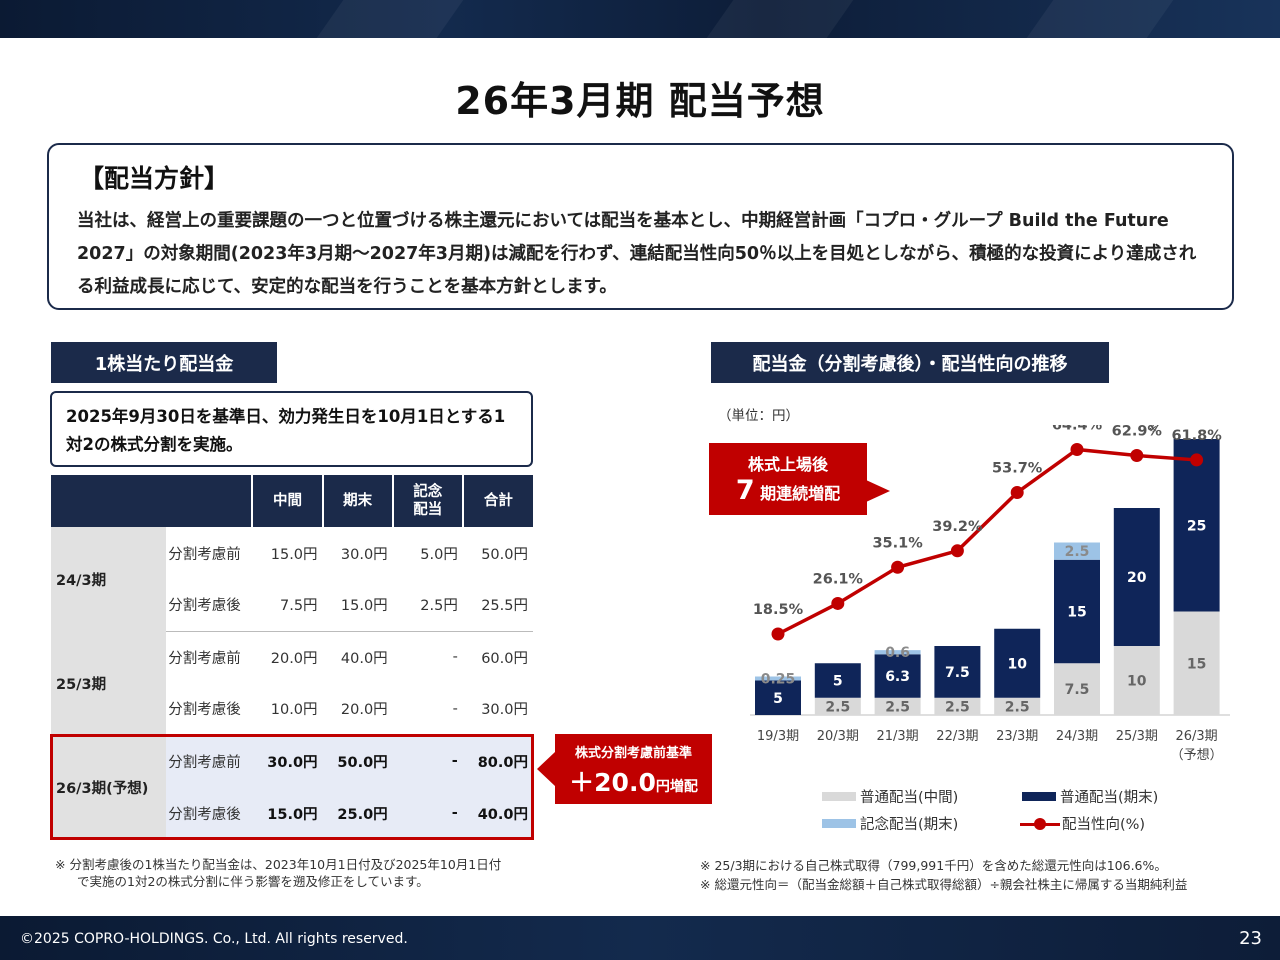 The height and width of the screenshot is (960, 1280). Describe the element at coordinates (778, 736) in the screenshot. I see `x-tick-label: 19/3期` at that location.